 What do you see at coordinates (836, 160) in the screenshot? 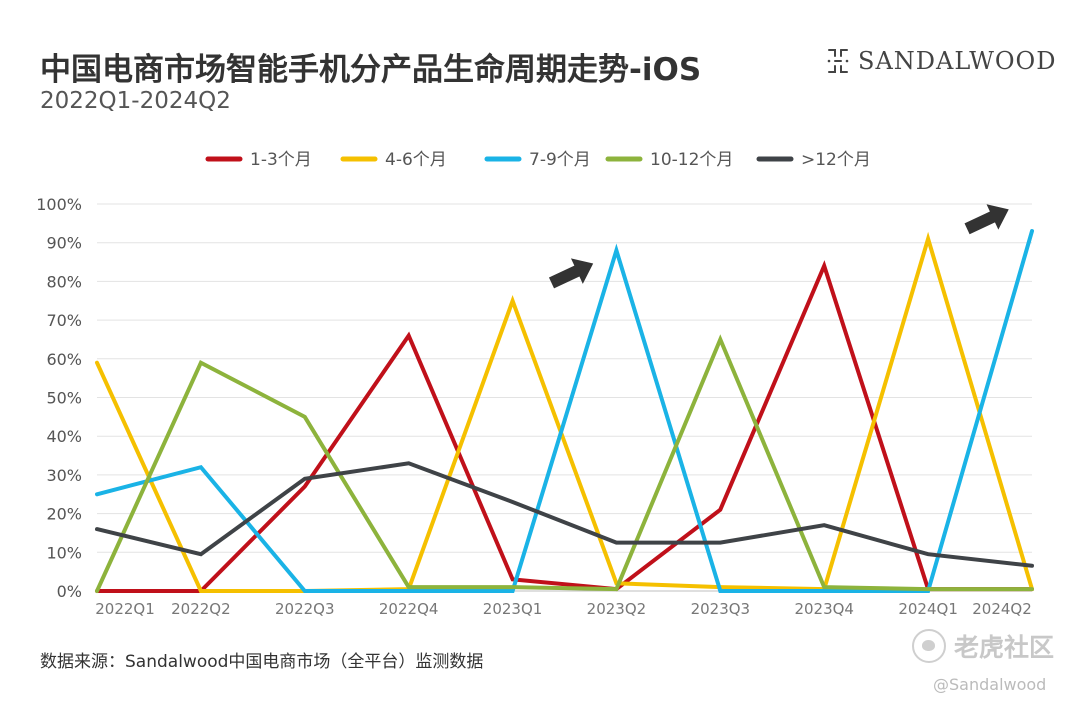
I see `legend-label: >12个月` at bounding box center [836, 160].